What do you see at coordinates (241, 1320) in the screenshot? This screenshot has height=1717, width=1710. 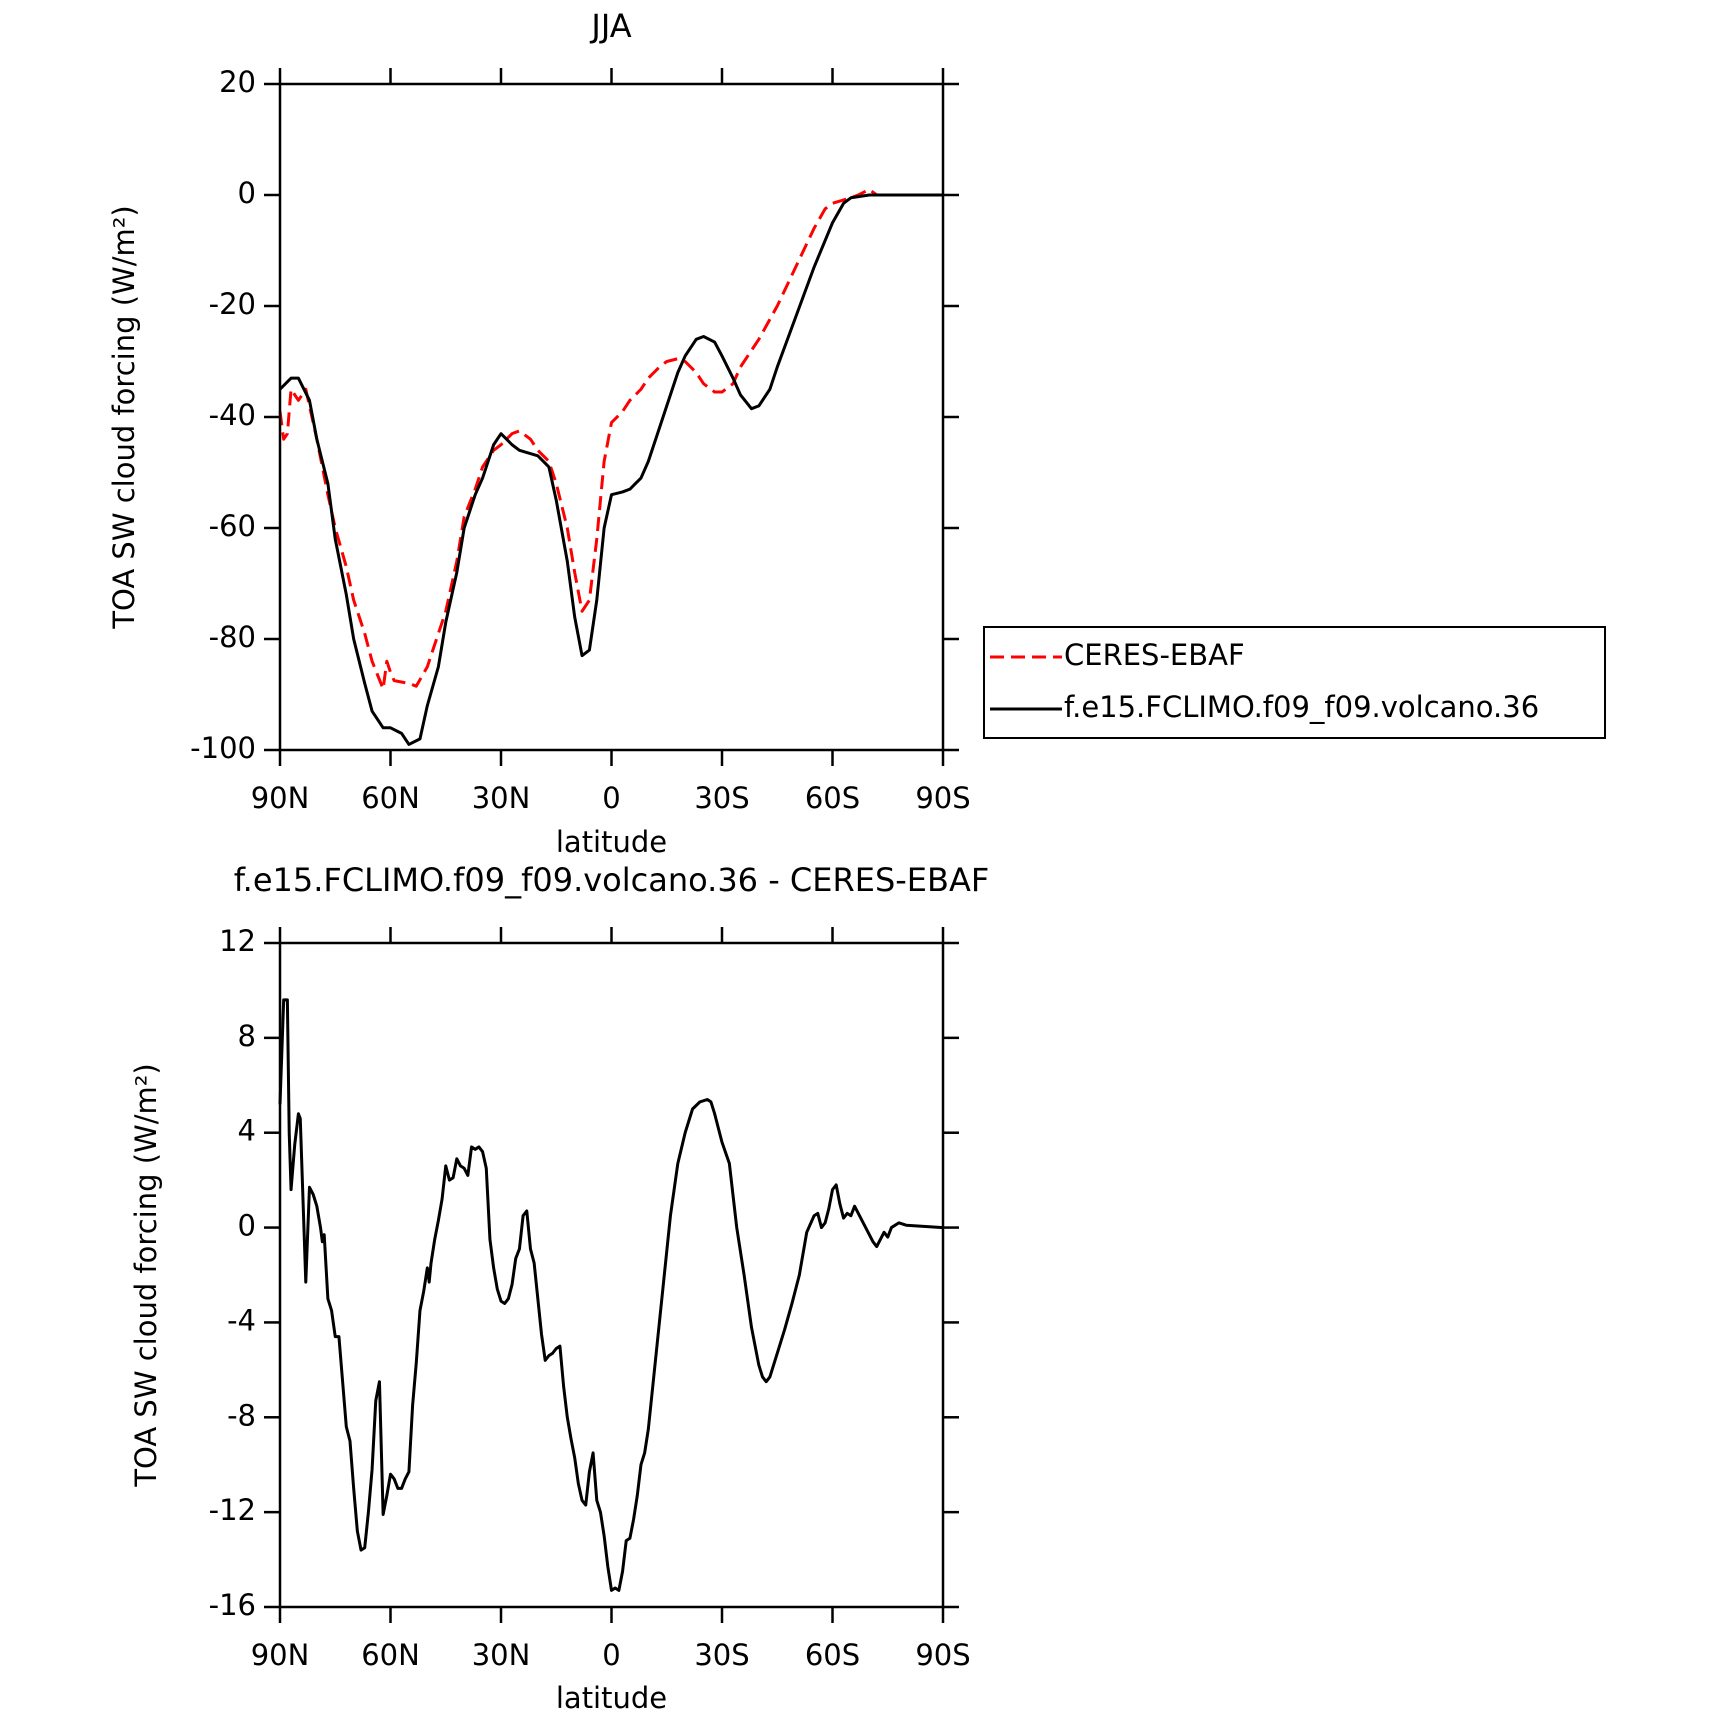 I see `y-tick-label: -4` at bounding box center [241, 1320].